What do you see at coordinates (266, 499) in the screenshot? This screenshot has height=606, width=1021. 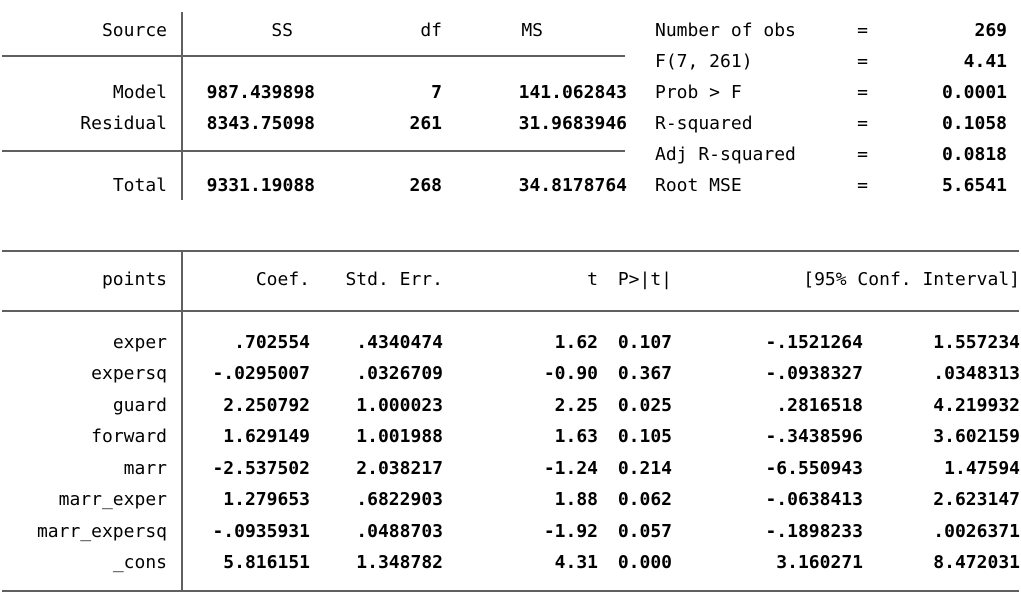 I see `coef-value: 1.279653` at bounding box center [266, 499].